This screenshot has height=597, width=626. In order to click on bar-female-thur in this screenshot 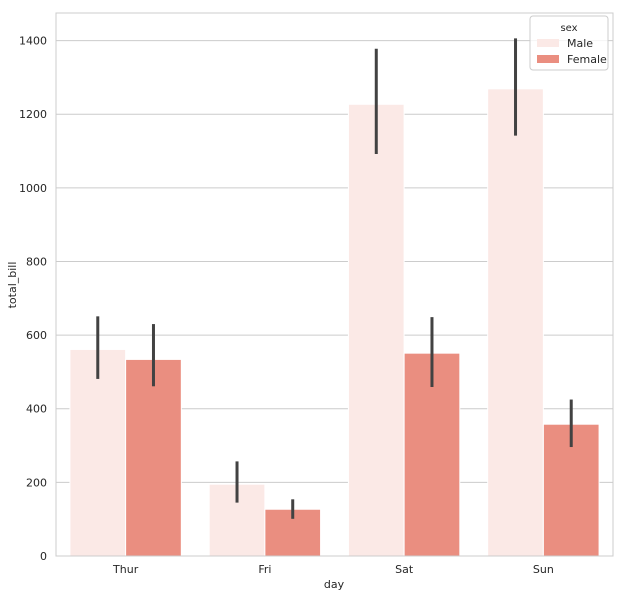, I will do `click(153, 457)`.